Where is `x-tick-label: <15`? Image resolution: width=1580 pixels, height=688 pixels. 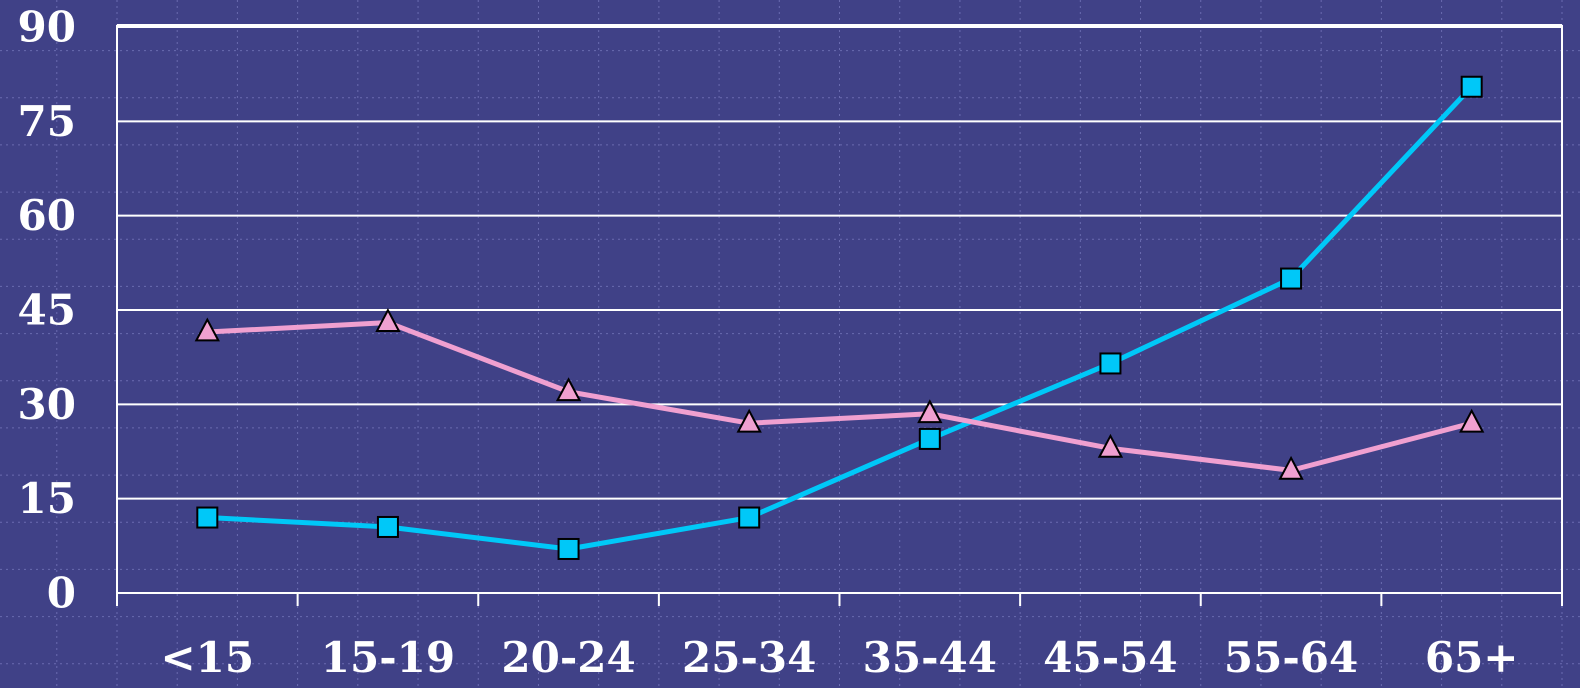 x-tick-label: <15 is located at coordinates (207, 657).